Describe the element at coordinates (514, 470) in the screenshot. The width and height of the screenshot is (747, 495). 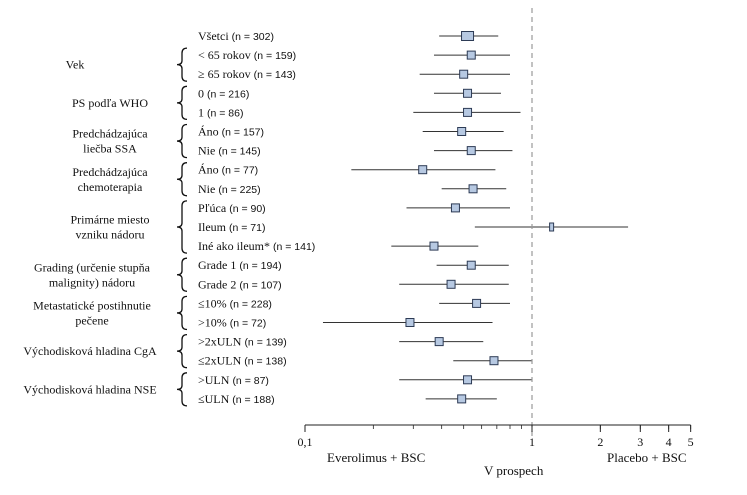
I see `center-caption: V prospech` at that location.